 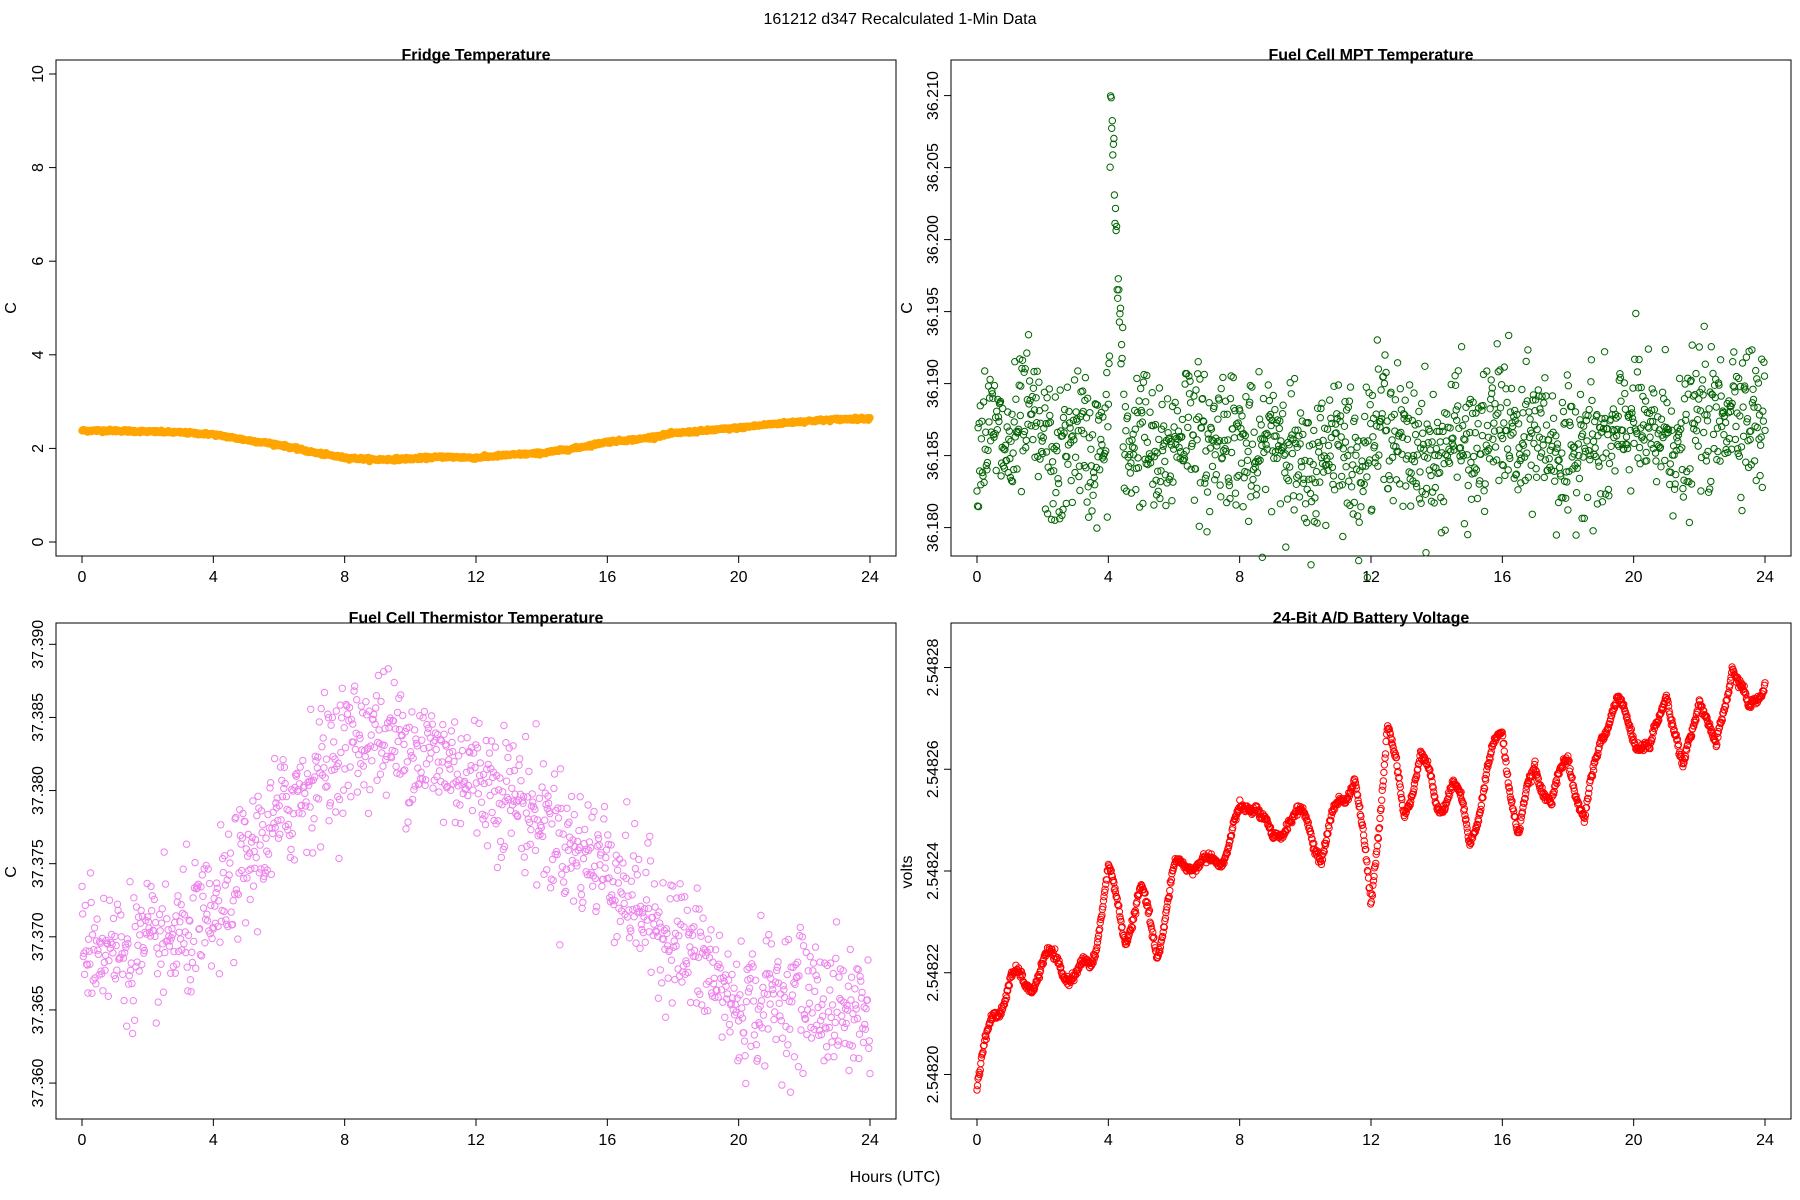 I want to click on panel-thermistor-xtick-label: 20, so click(x=739, y=1140).